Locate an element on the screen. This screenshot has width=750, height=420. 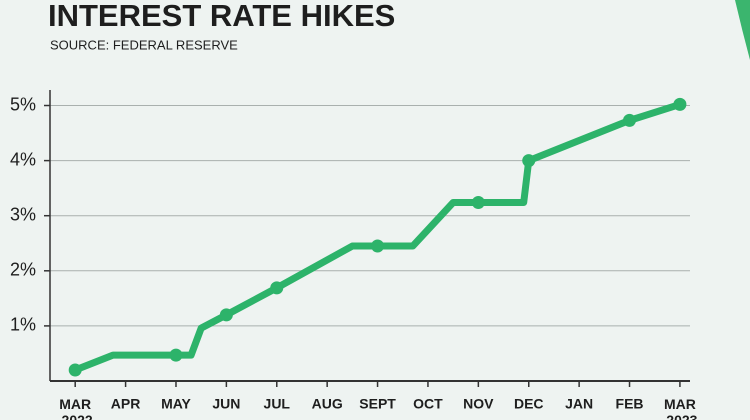
x-tick-label: NOV is located at coordinates (478, 404).